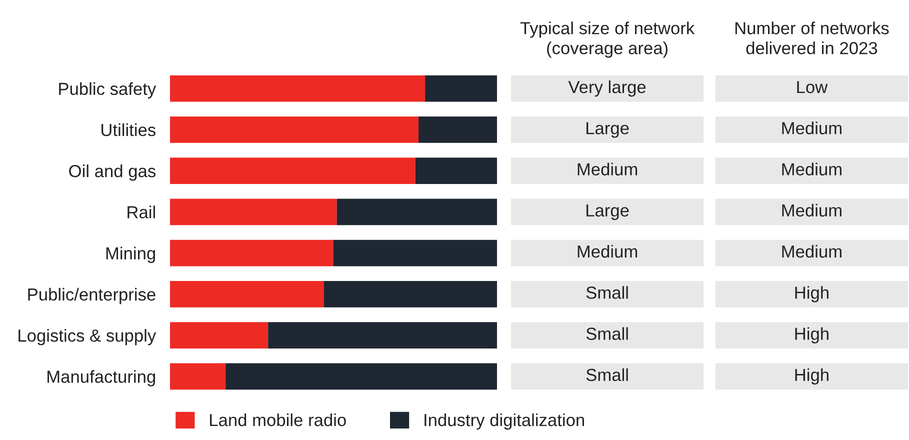  I want to click on y-tick-label: Rail, so click(141, 212).